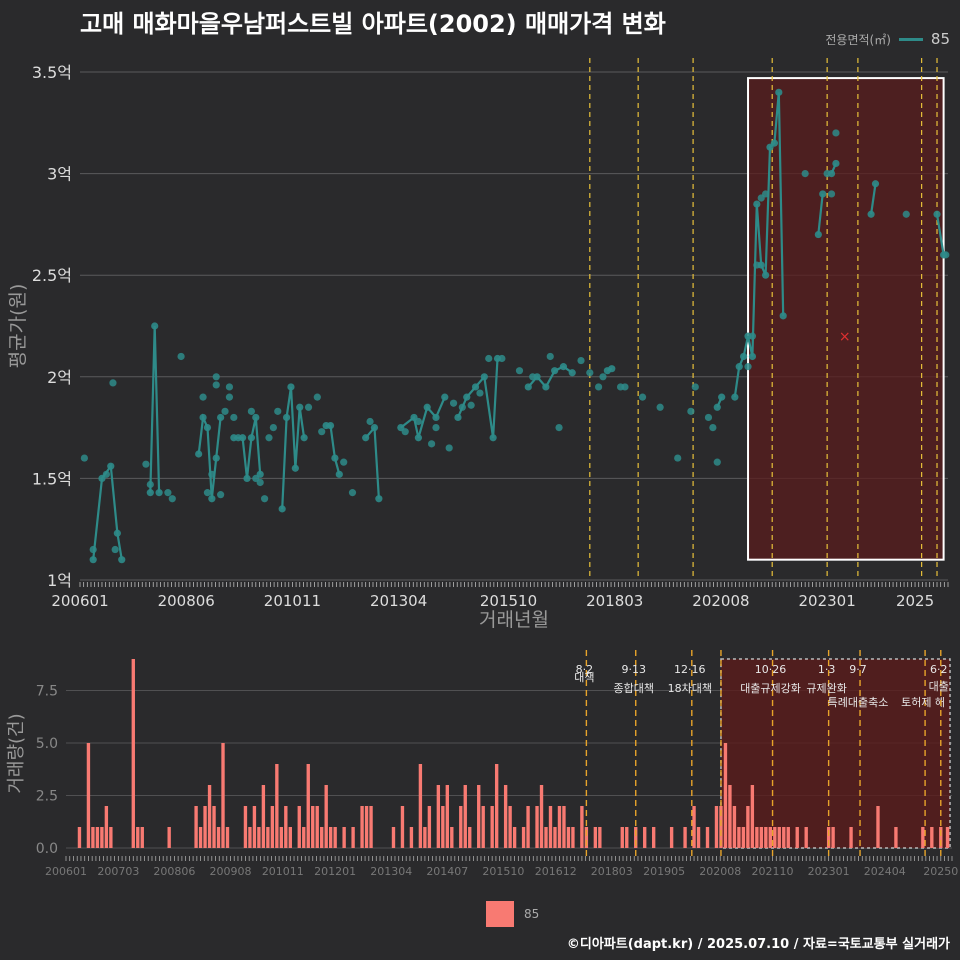  Describe the element at coordinates (391, 871) in the screenshot. I see `volume-x-tick-label: 201304` at that location.